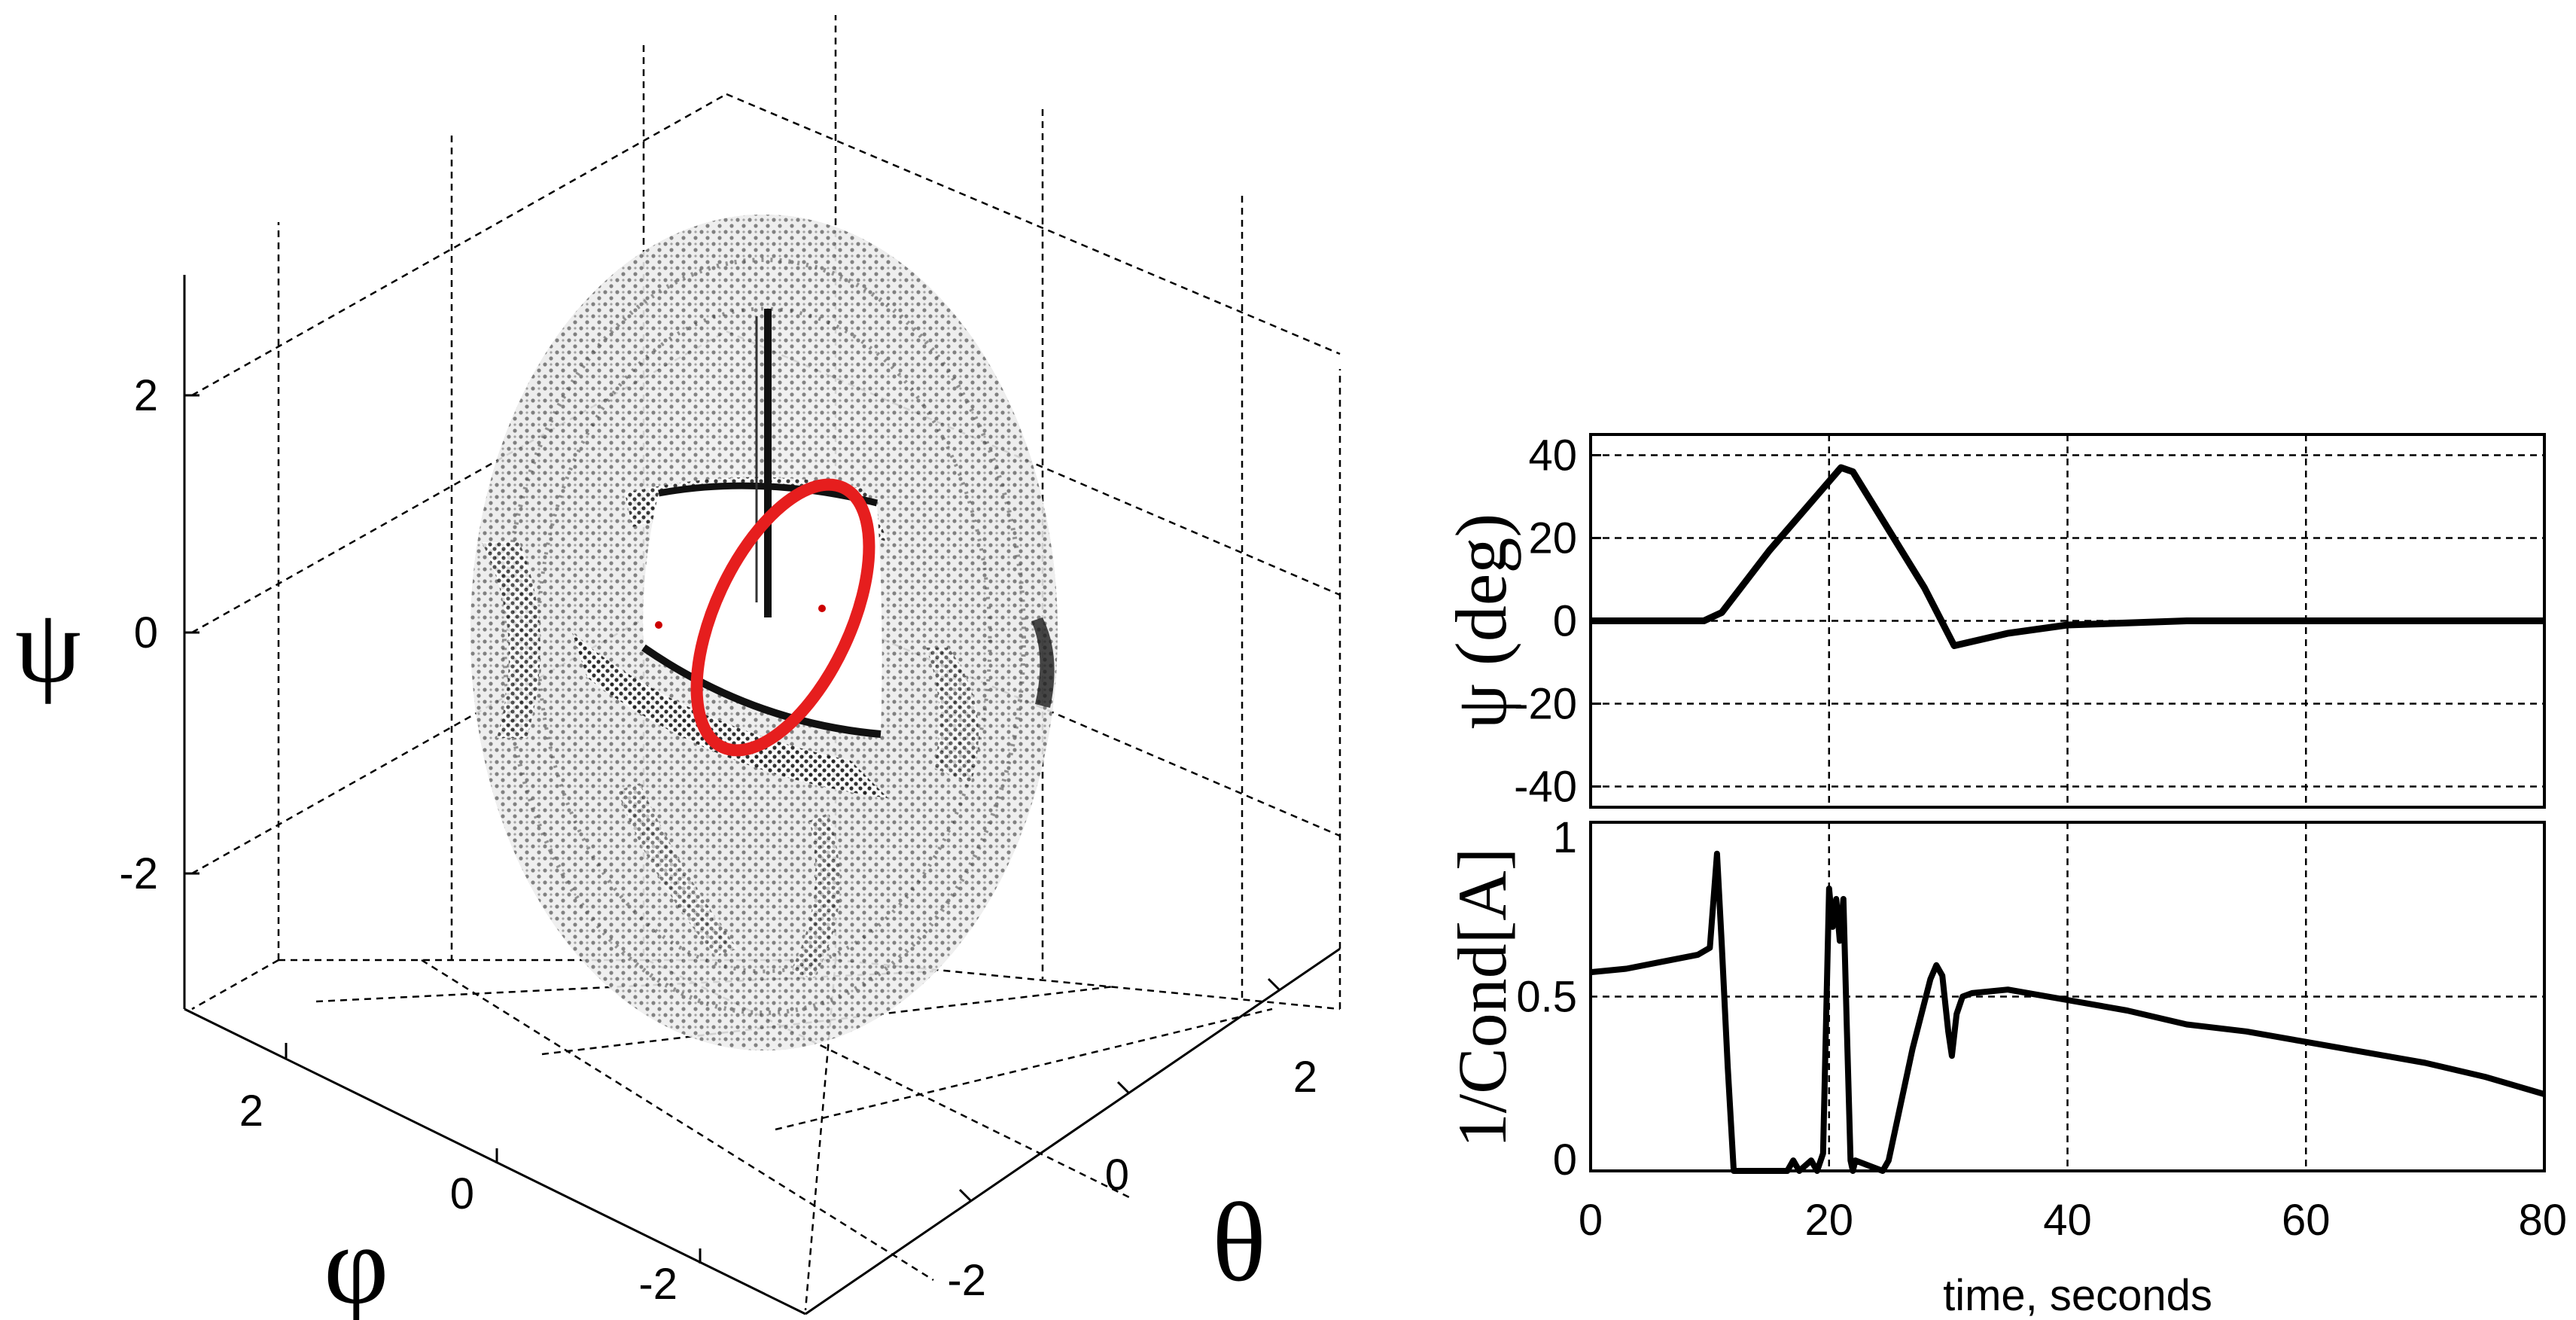 This screenshot has height=1320, width=2576. Describe the element at coordinates (2067, 1220) in the screenshot. I see `cond-x-tick-label: 40` at that location.